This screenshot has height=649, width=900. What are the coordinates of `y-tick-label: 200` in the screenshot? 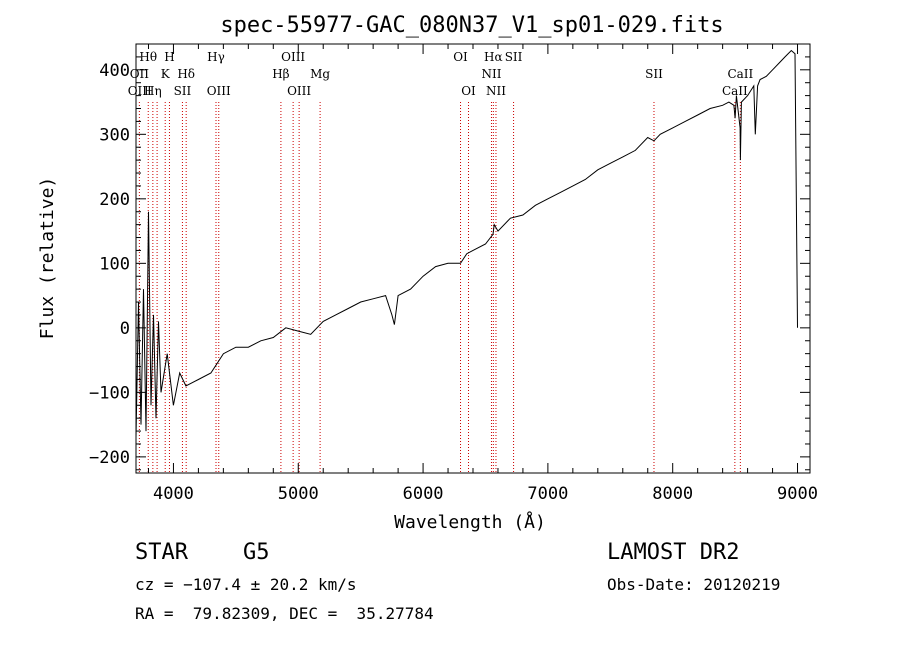 It's located at (114, 200).